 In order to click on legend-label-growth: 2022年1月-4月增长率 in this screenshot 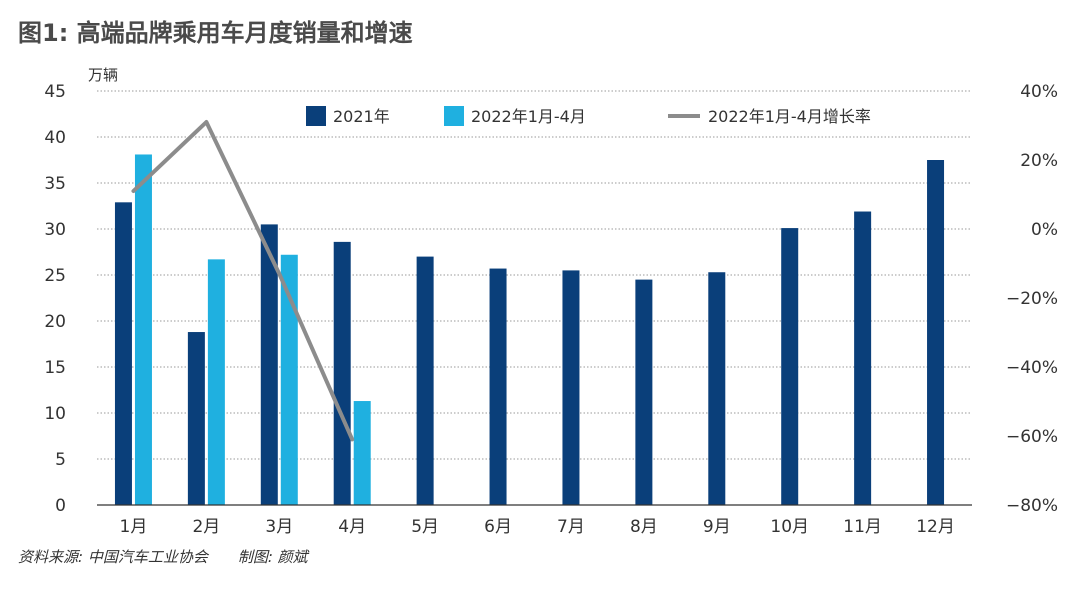, I will do `click(789, 116)`.